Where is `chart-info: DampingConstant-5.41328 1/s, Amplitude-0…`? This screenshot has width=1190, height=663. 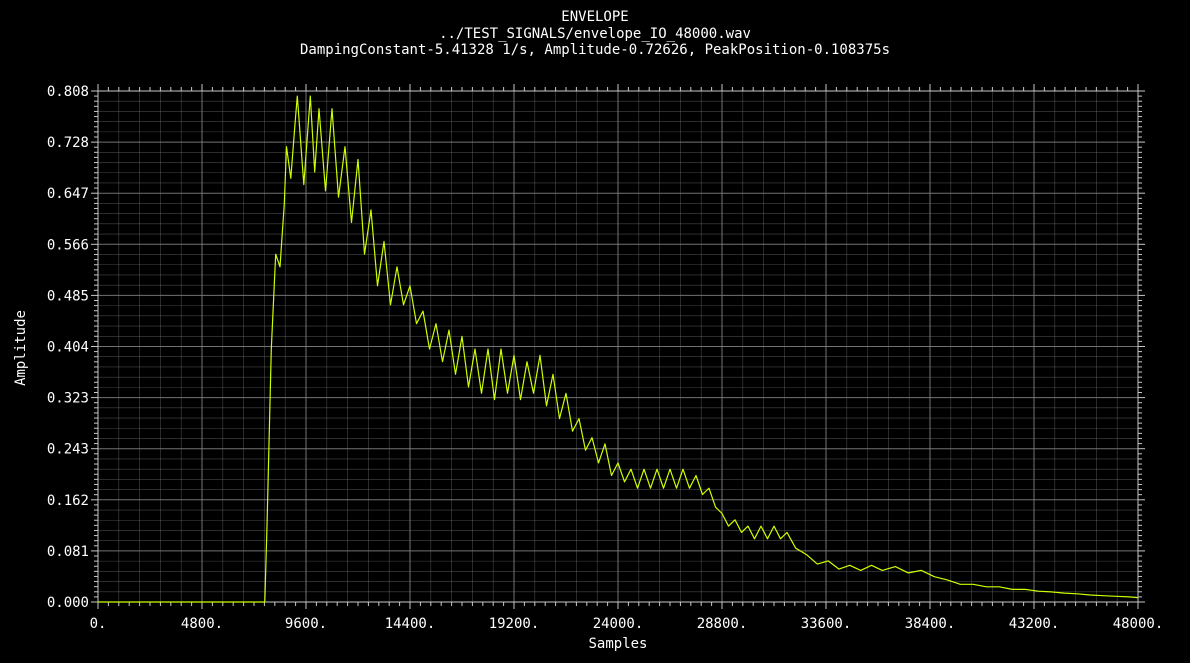
chart-info: DampingConstant-5.41328 1/s, Amplitude-0… is located at coordinates (594, 50).